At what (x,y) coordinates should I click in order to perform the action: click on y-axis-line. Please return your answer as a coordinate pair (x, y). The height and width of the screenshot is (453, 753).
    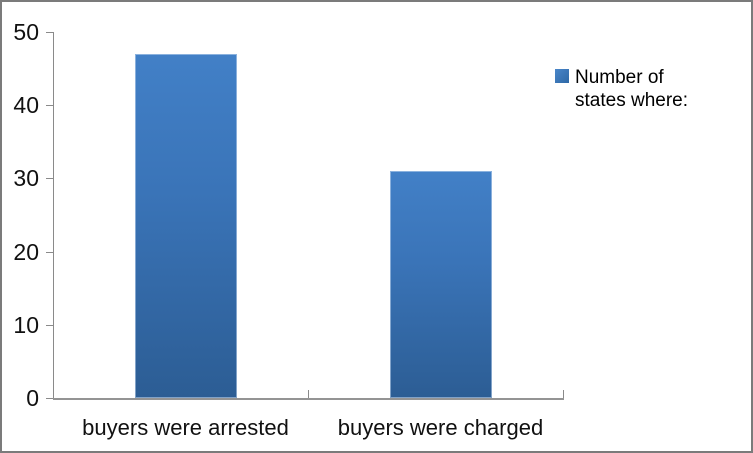
    Looking at the image, I should click on (53, 216).